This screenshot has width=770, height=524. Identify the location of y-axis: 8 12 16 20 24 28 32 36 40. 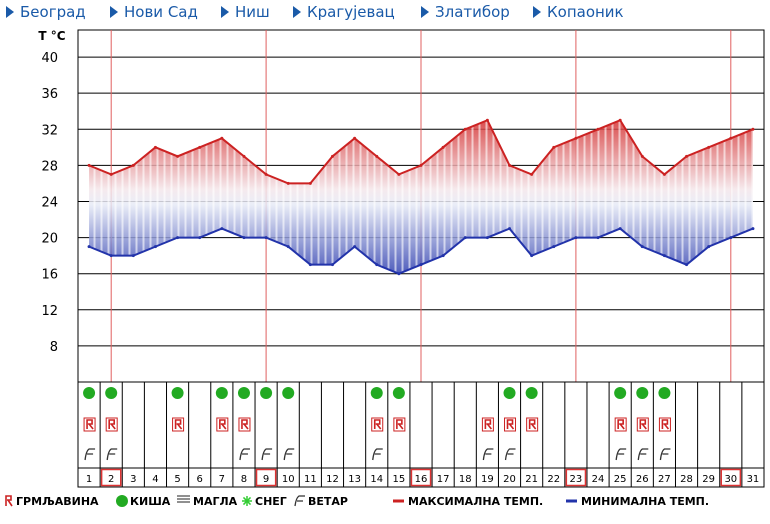
(49, 203).